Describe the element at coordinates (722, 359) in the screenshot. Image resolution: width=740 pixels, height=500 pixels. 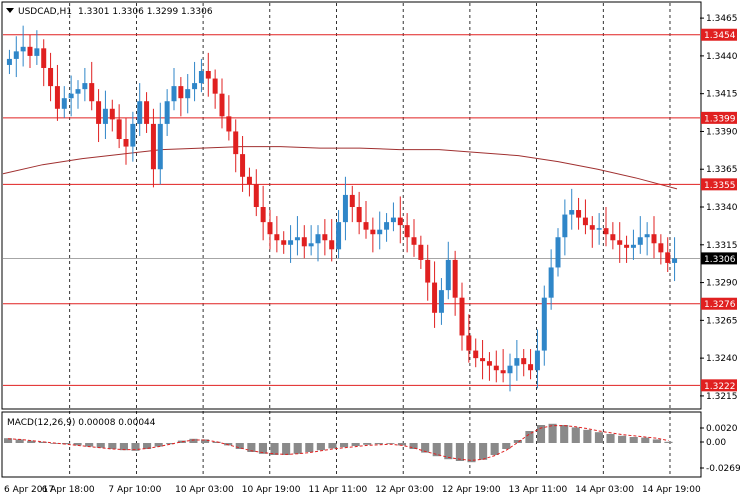
I see `price-tick: 1.3240` at that location.